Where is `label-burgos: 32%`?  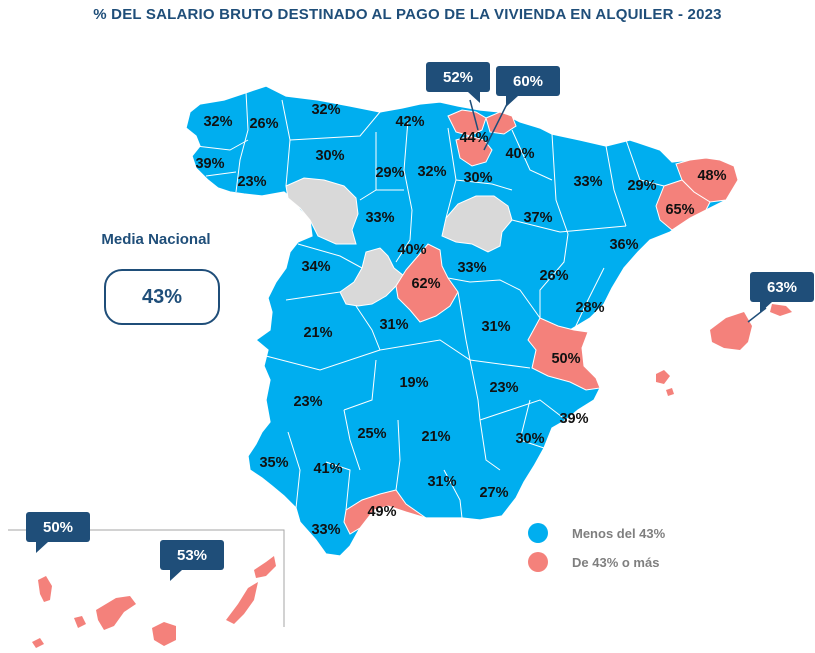
label-burgos: 32% is located at coordinates (431, 172).